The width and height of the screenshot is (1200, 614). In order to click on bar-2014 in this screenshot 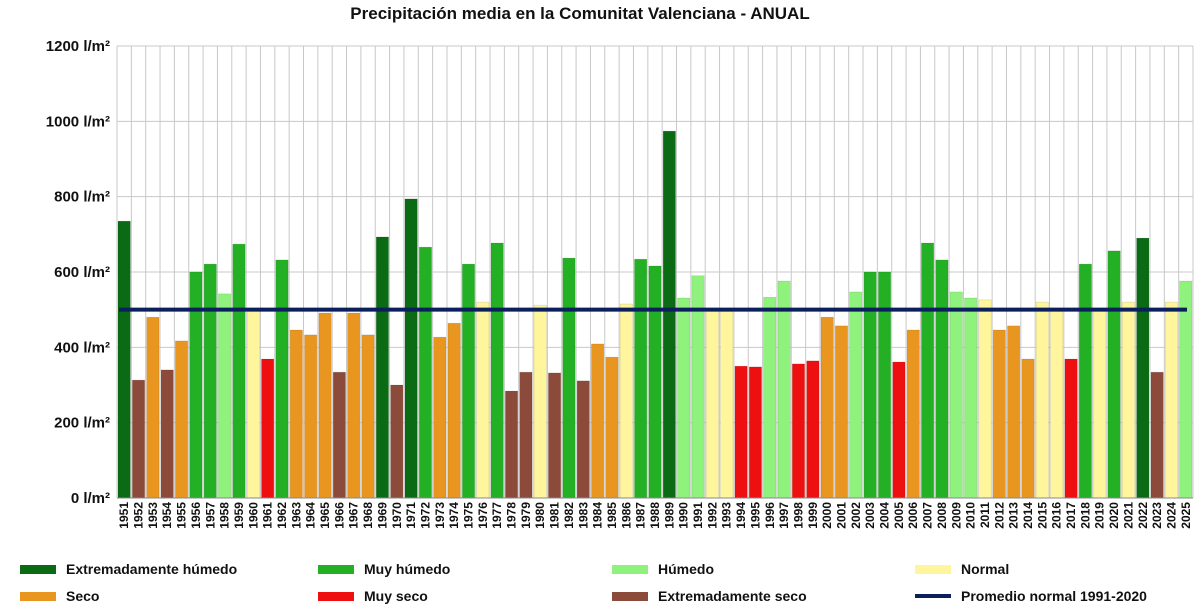, I will do `click(1028, 428)`.